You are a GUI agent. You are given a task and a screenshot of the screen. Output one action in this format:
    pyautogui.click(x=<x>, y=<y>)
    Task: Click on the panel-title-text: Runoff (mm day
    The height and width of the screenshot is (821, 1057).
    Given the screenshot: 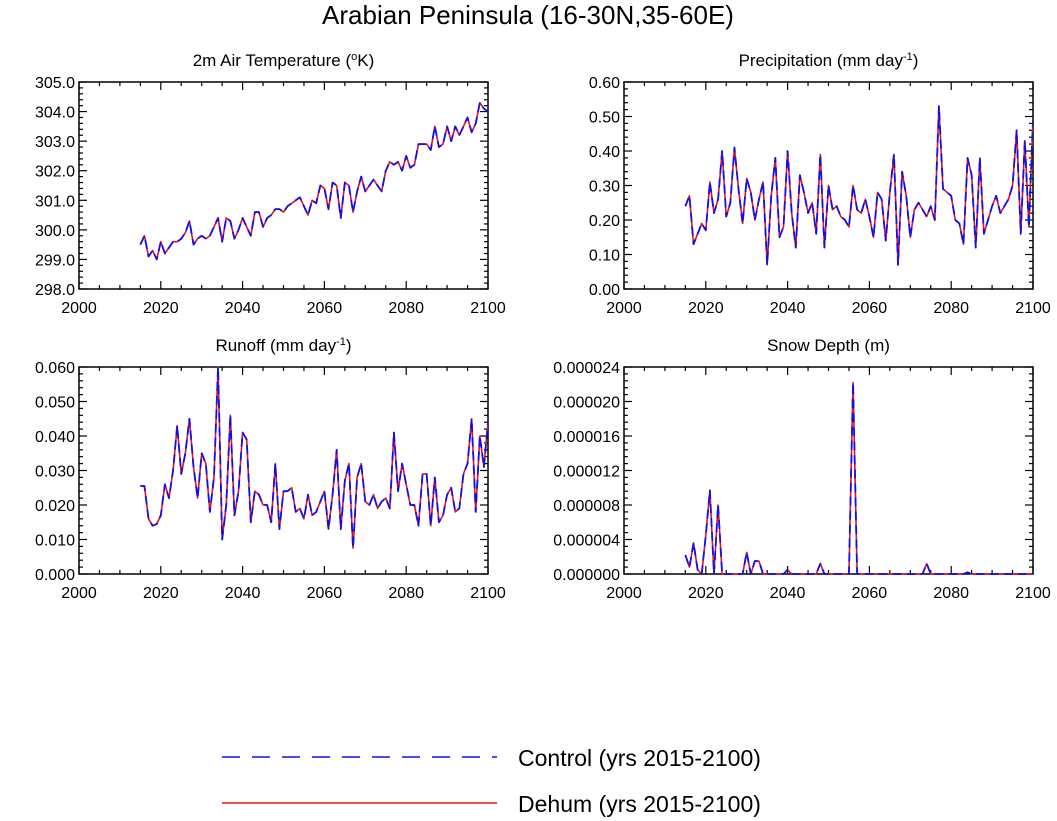 What is the action you would take?
    pyautogui.click(x=275, y=345)
    